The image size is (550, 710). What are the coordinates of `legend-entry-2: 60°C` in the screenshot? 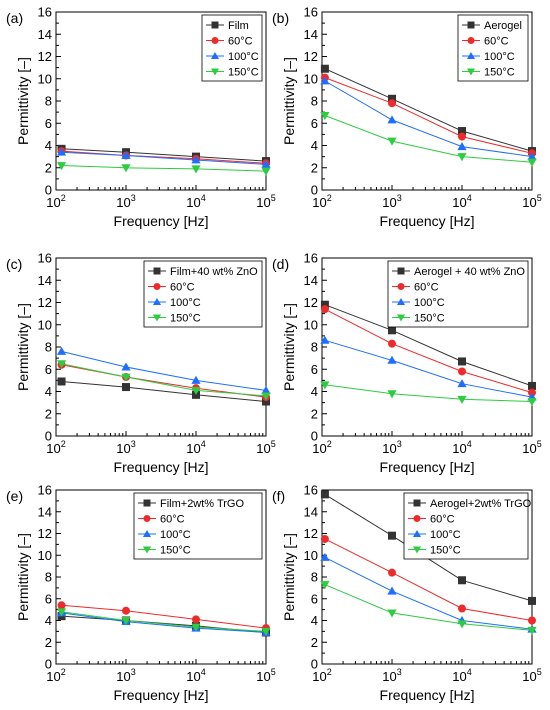 It's located at (182, 288).